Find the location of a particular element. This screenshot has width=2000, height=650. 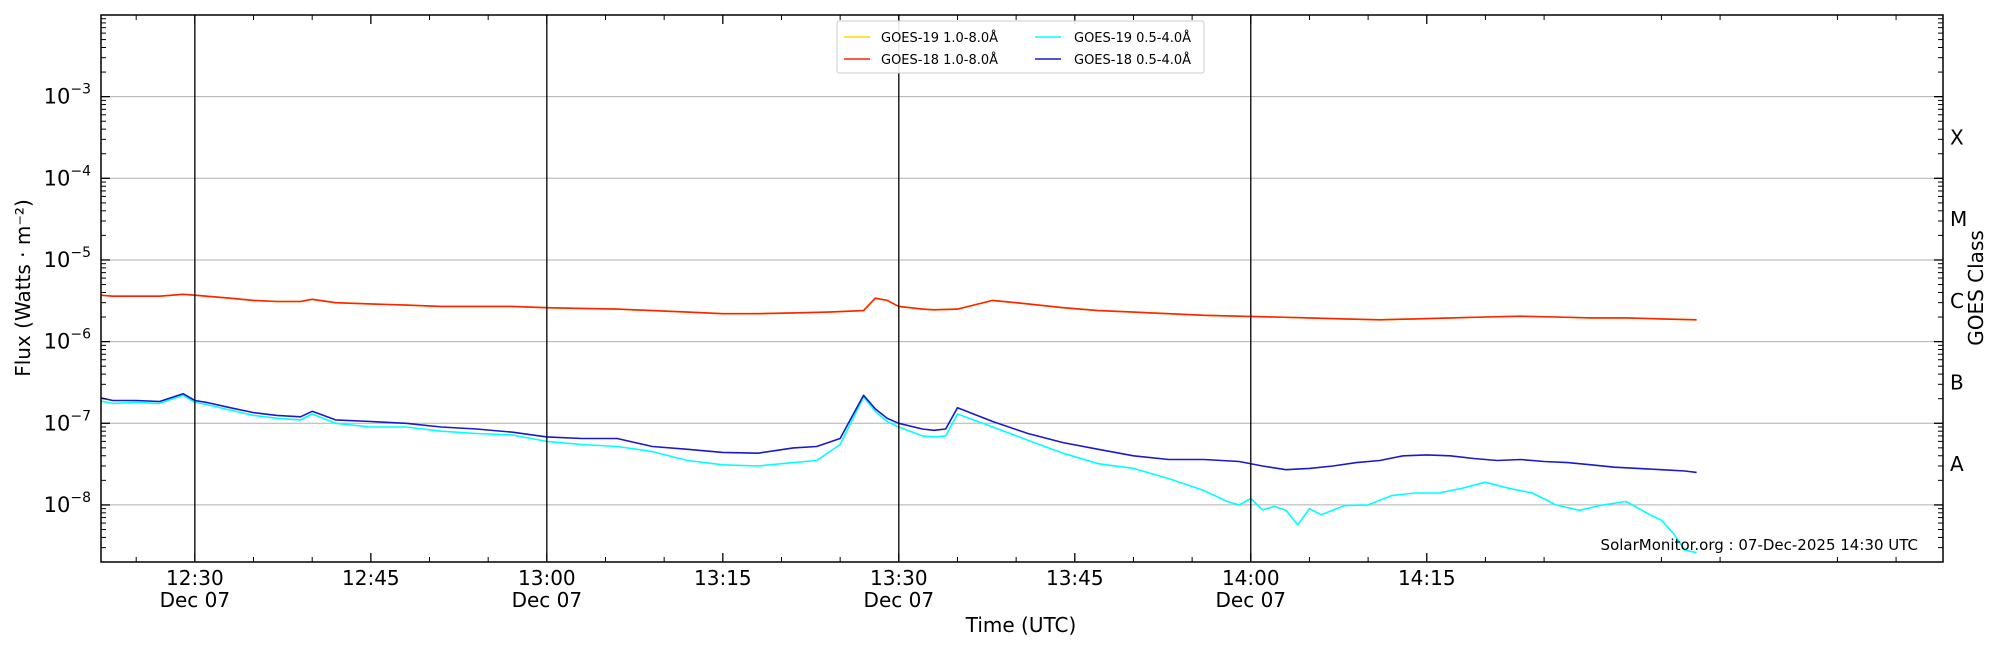

x-axis-label: Time (UTC) is located at coordinates (1021, 625).